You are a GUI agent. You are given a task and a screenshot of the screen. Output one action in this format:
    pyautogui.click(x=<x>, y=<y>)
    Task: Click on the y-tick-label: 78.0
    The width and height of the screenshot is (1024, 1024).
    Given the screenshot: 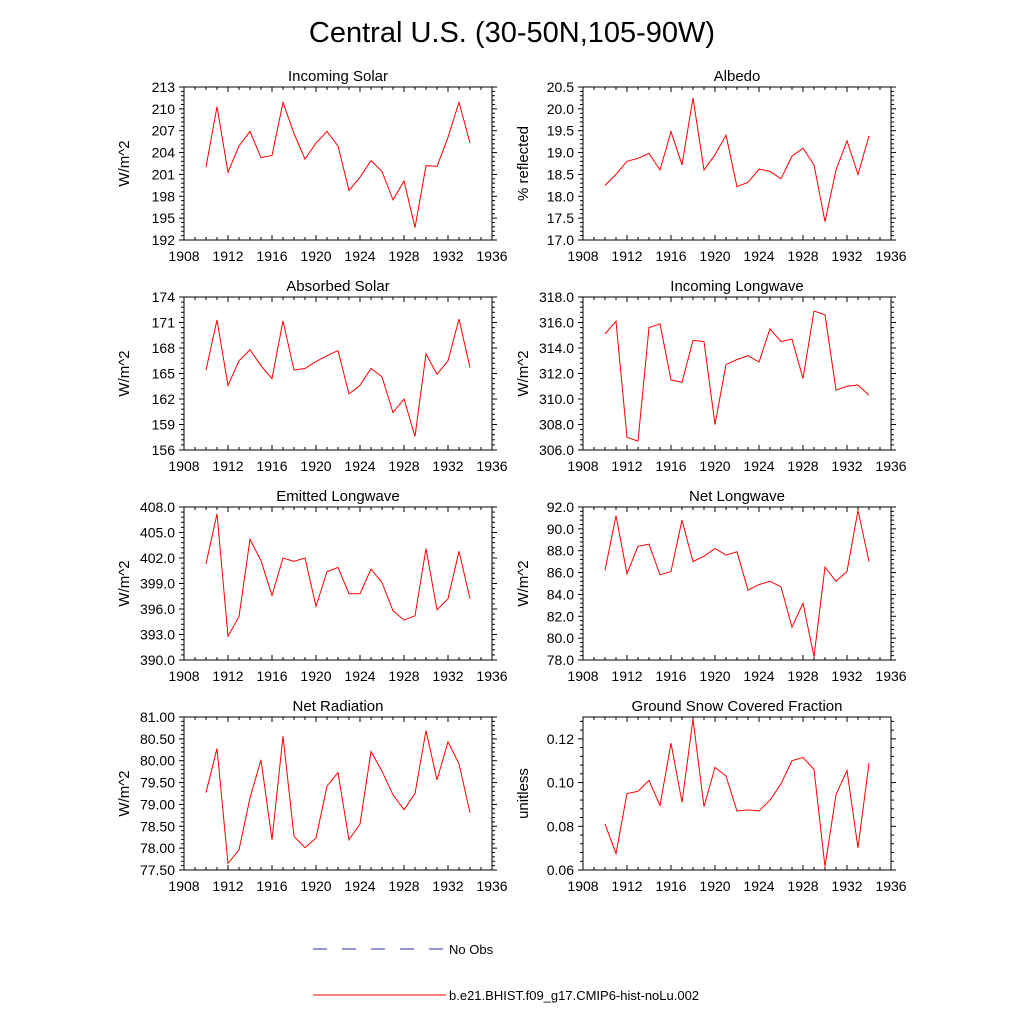 What is the action you would take?
    pyautogui.click(x=560, y=660)
    